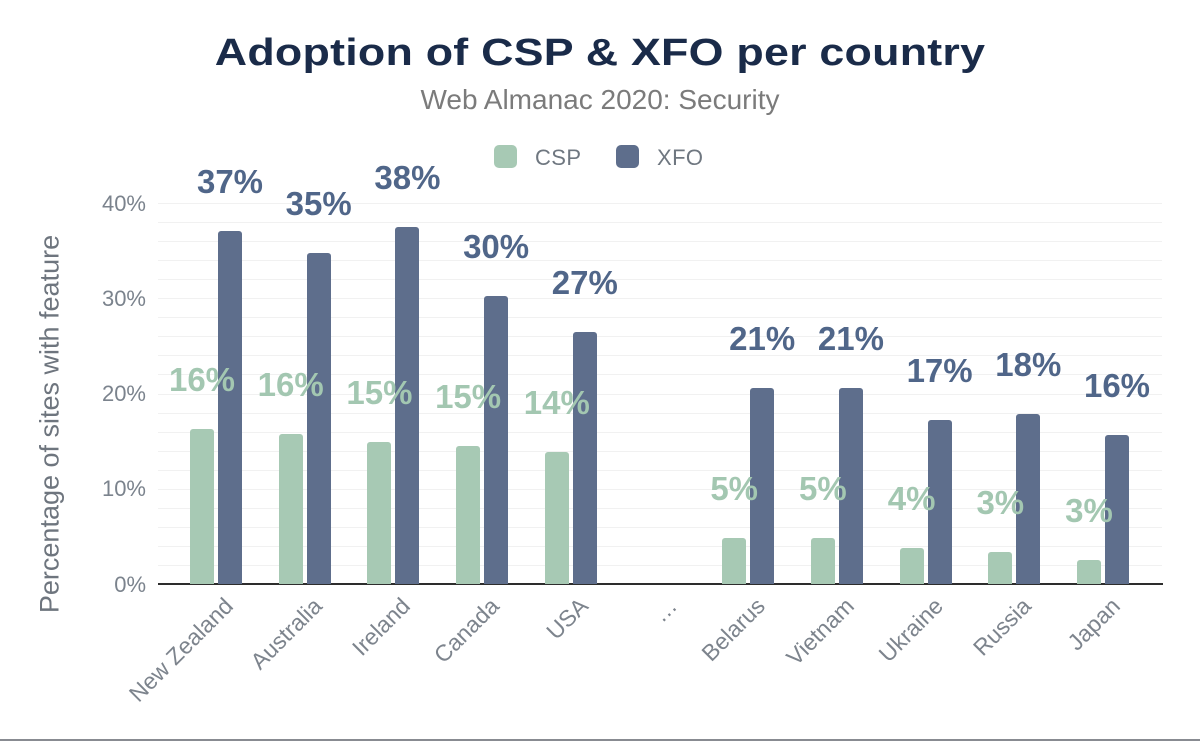 The image size is (1200, 742). What do you see at coordinates (660, 318) in the screenshot?
I see `gridline-28pct` at bounding box center [660, 318].